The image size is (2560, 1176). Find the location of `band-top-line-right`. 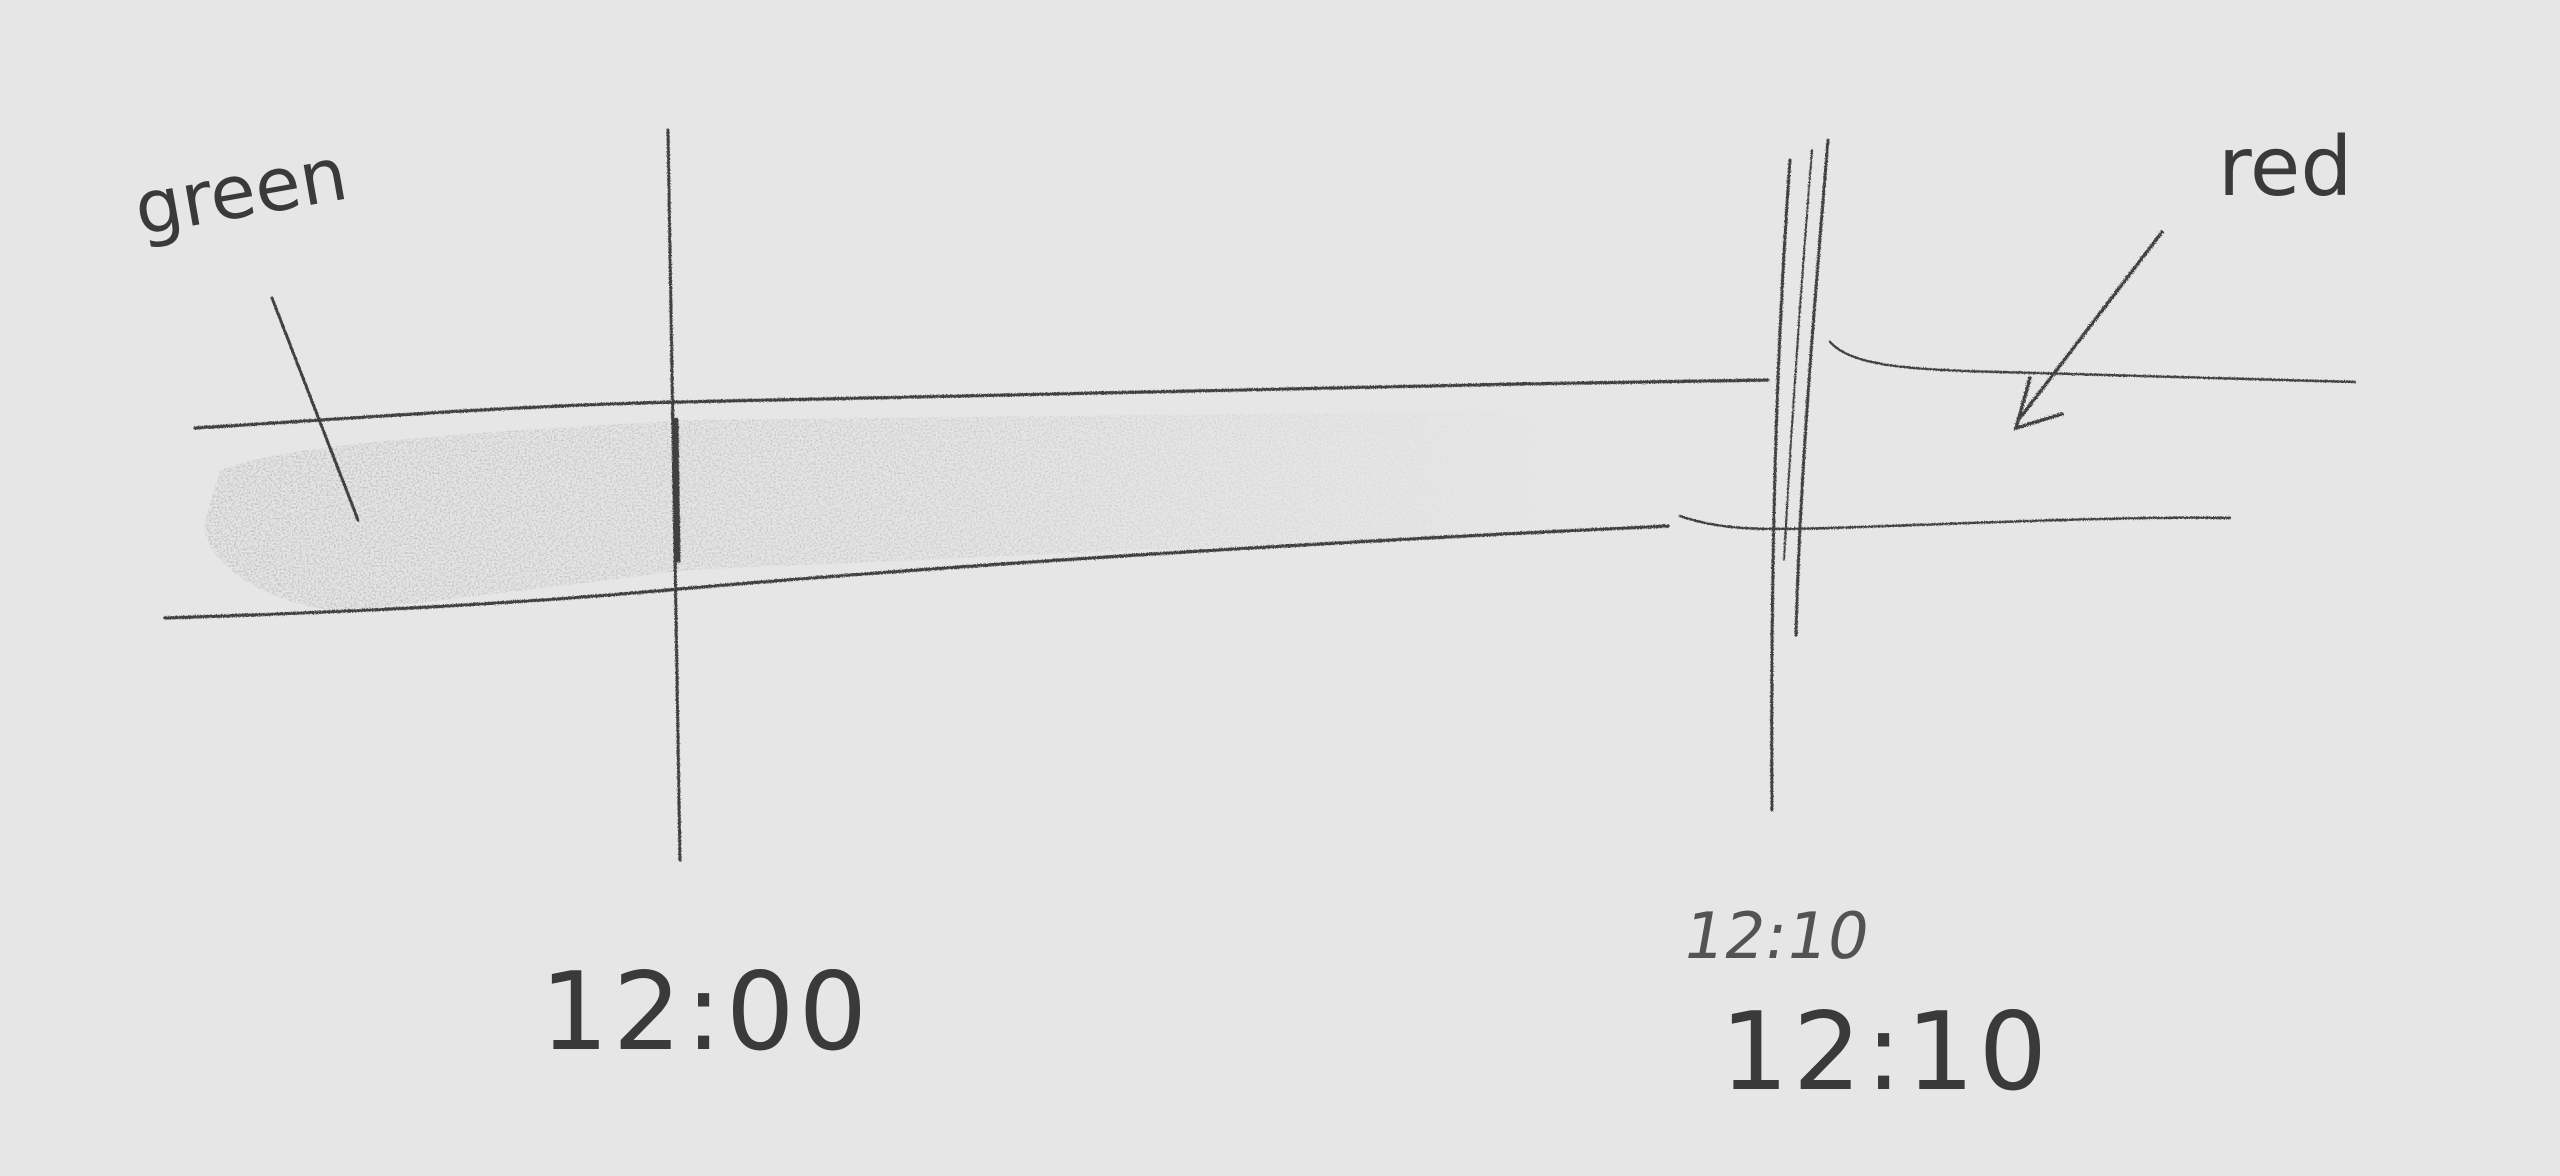

band-top-line-right is located at coordinates (2092, 362).